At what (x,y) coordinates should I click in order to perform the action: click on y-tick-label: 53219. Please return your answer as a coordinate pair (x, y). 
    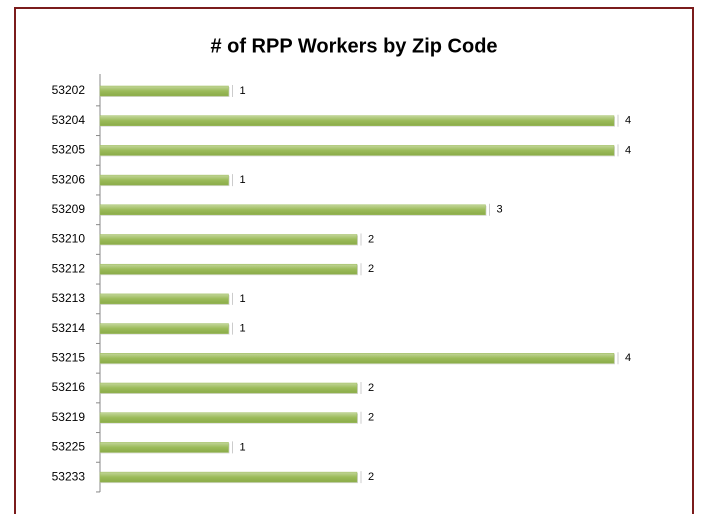
    Looking at the image, I should click on (69, 417).